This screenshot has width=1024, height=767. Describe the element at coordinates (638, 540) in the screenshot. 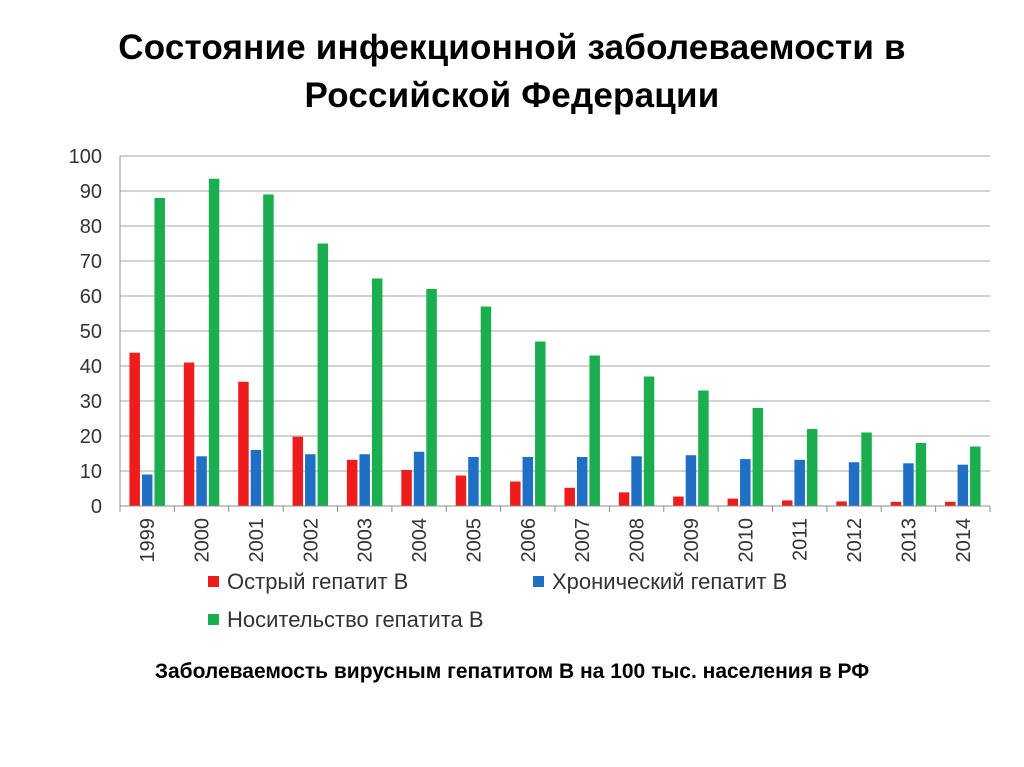

I see `x-tick-label: 2008` at that location.